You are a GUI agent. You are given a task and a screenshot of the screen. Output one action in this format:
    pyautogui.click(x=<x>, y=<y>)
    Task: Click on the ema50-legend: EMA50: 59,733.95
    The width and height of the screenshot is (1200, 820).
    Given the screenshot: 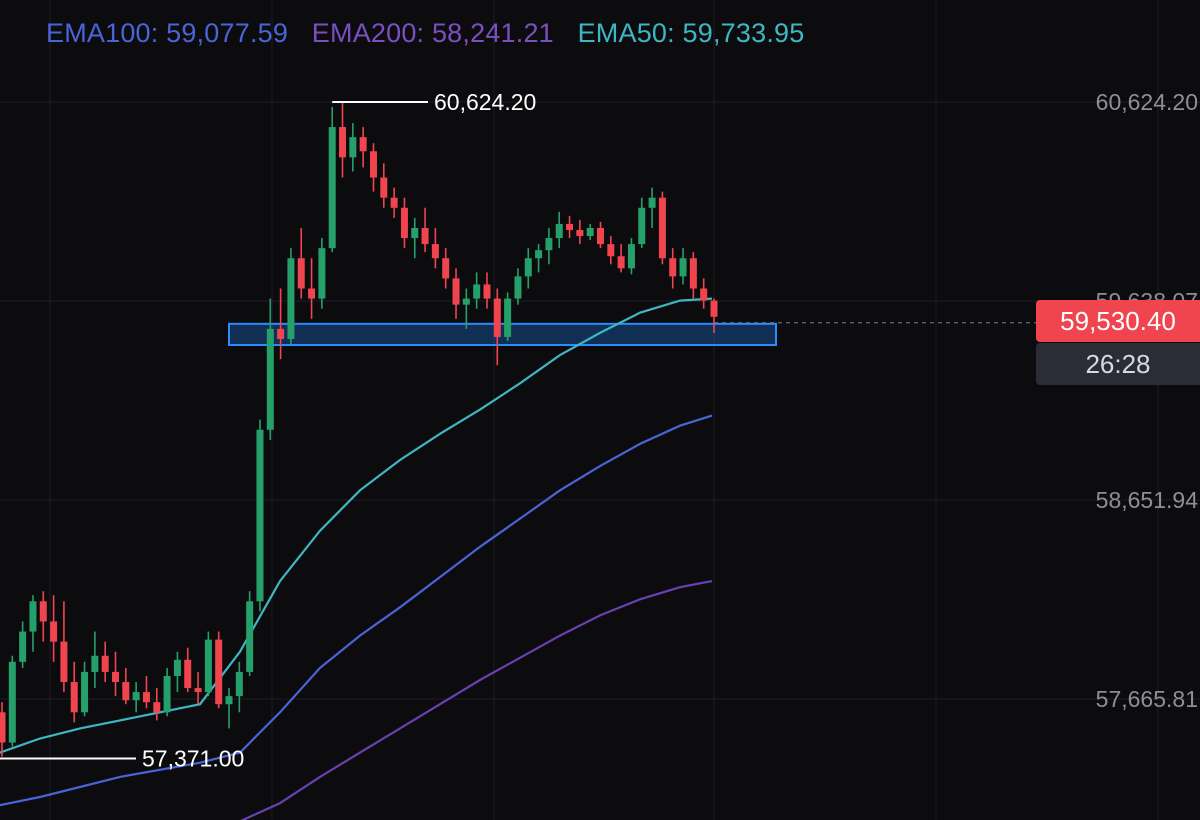 What is the action you would take?
    pyautogui.click(x=691, y=33)
    